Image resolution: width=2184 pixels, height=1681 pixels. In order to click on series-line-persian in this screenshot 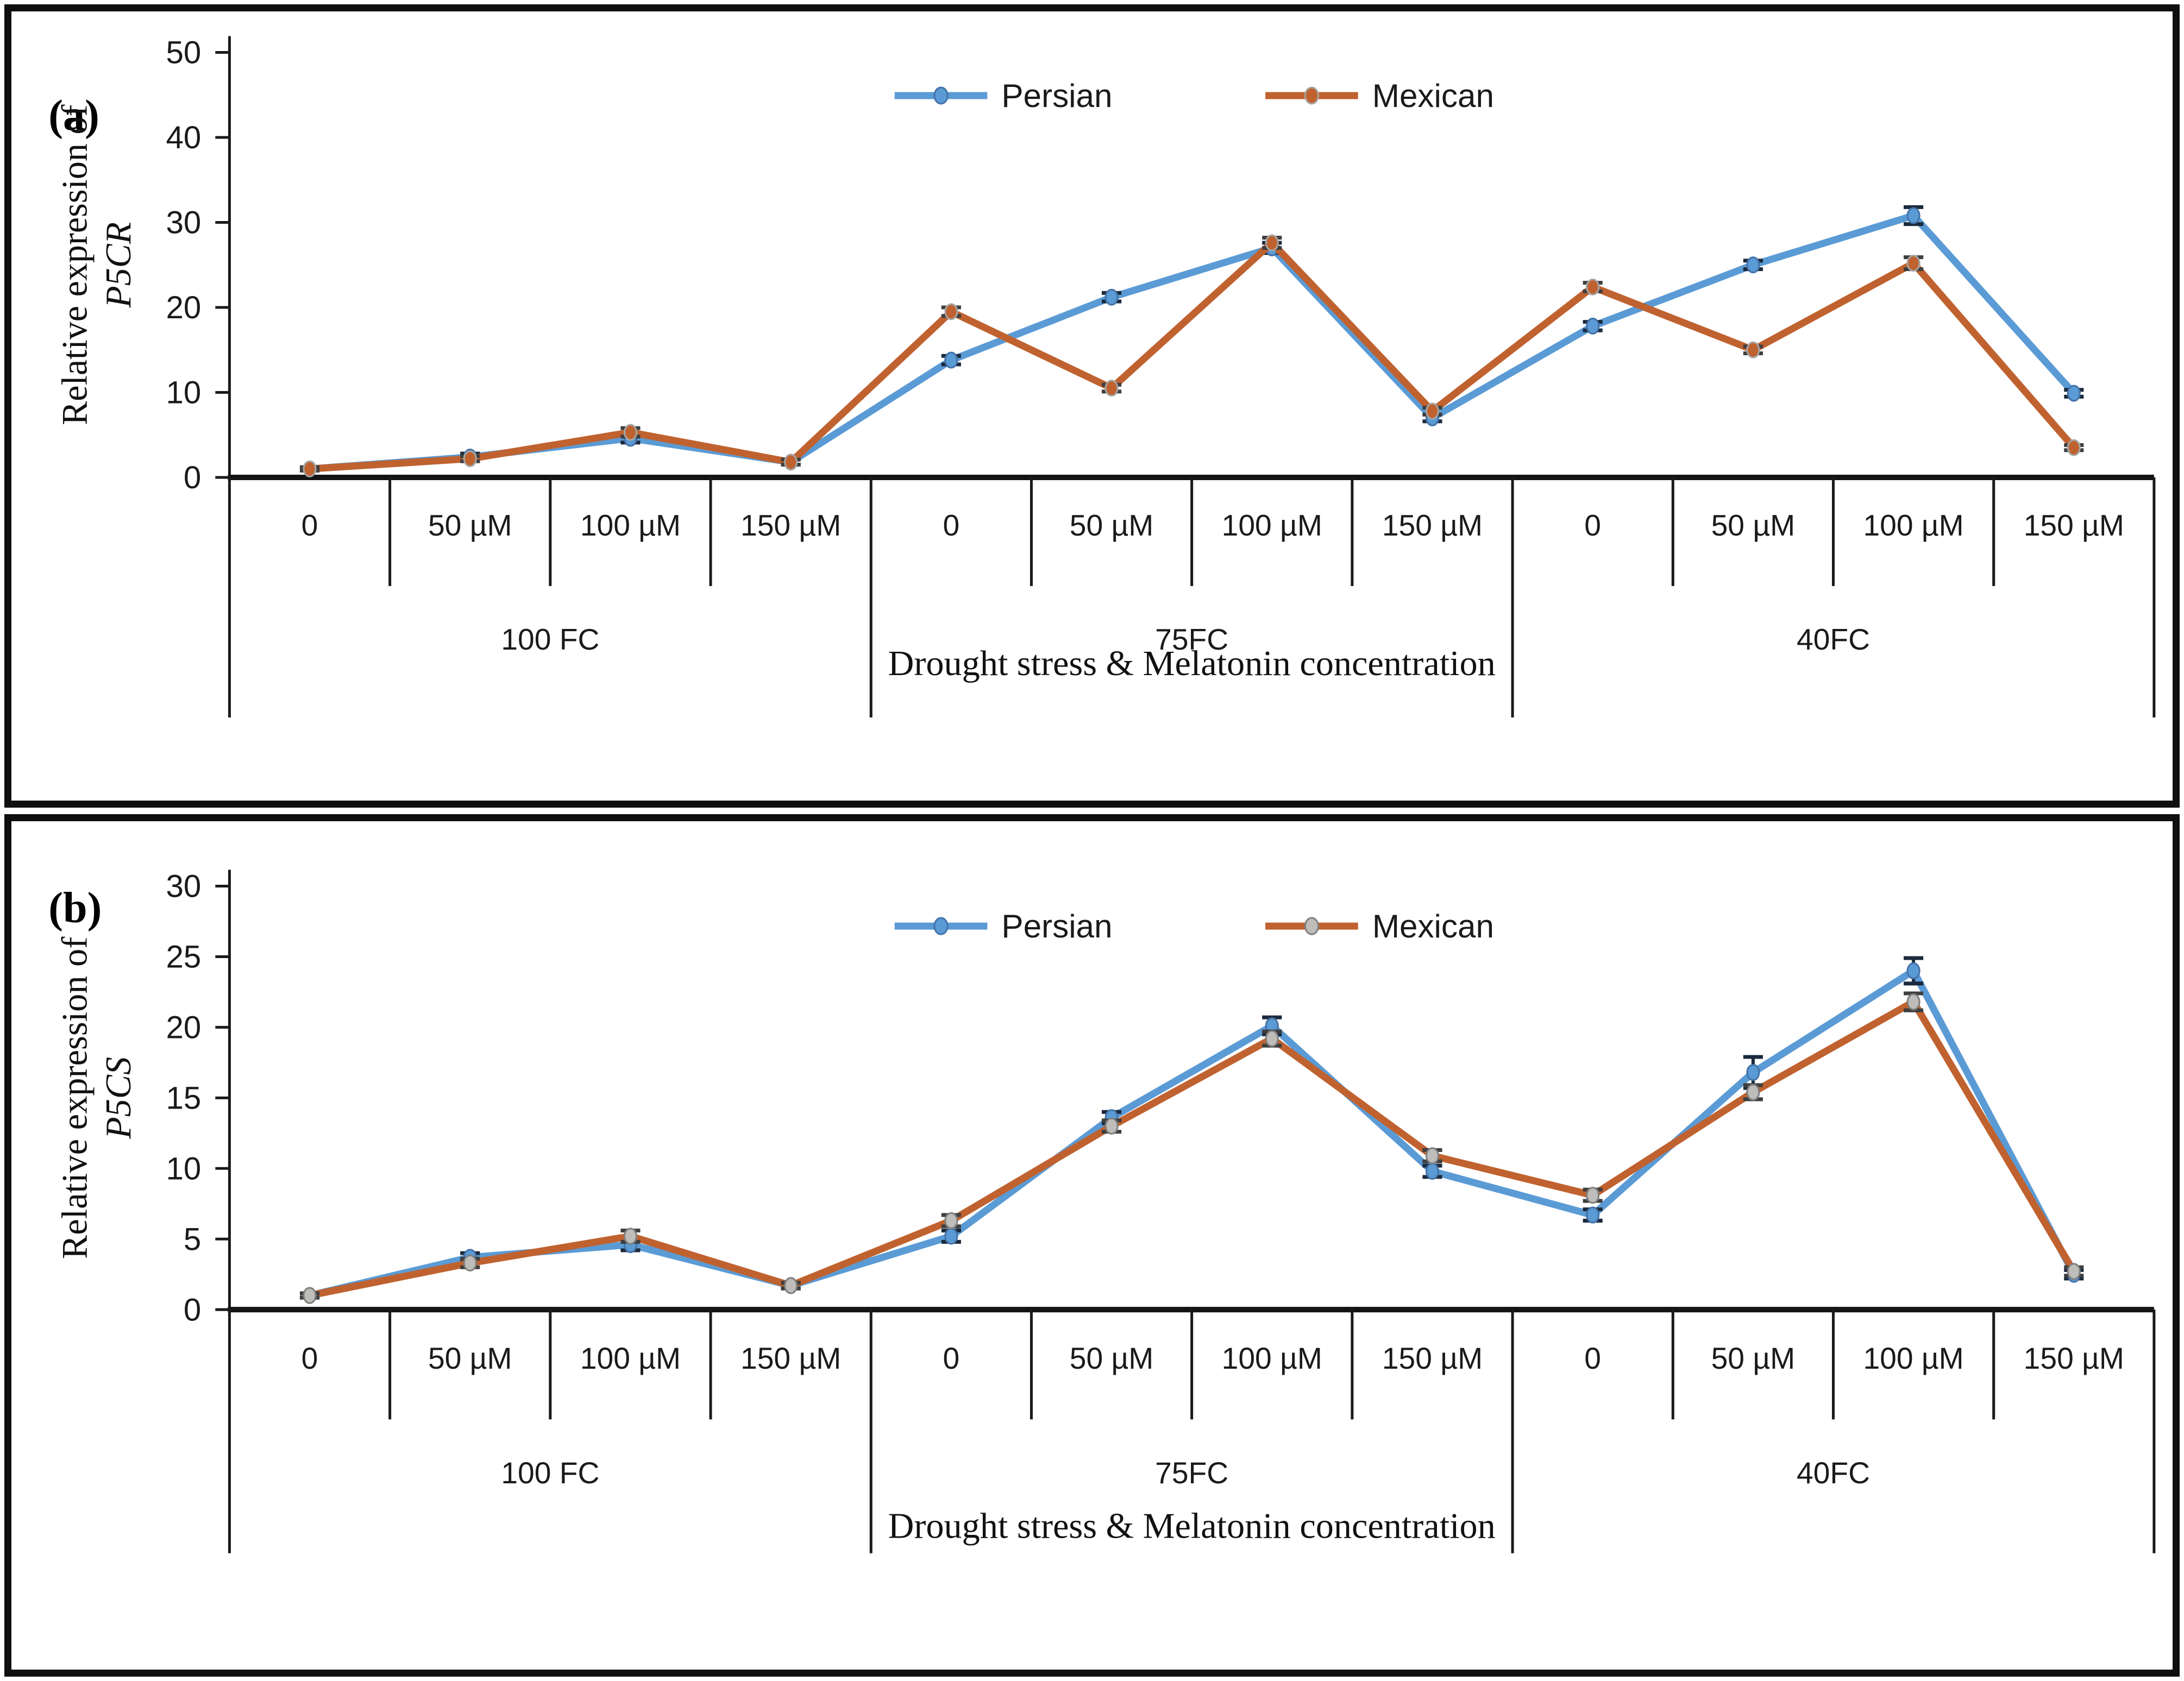, I will do `click(1192, 343)`.